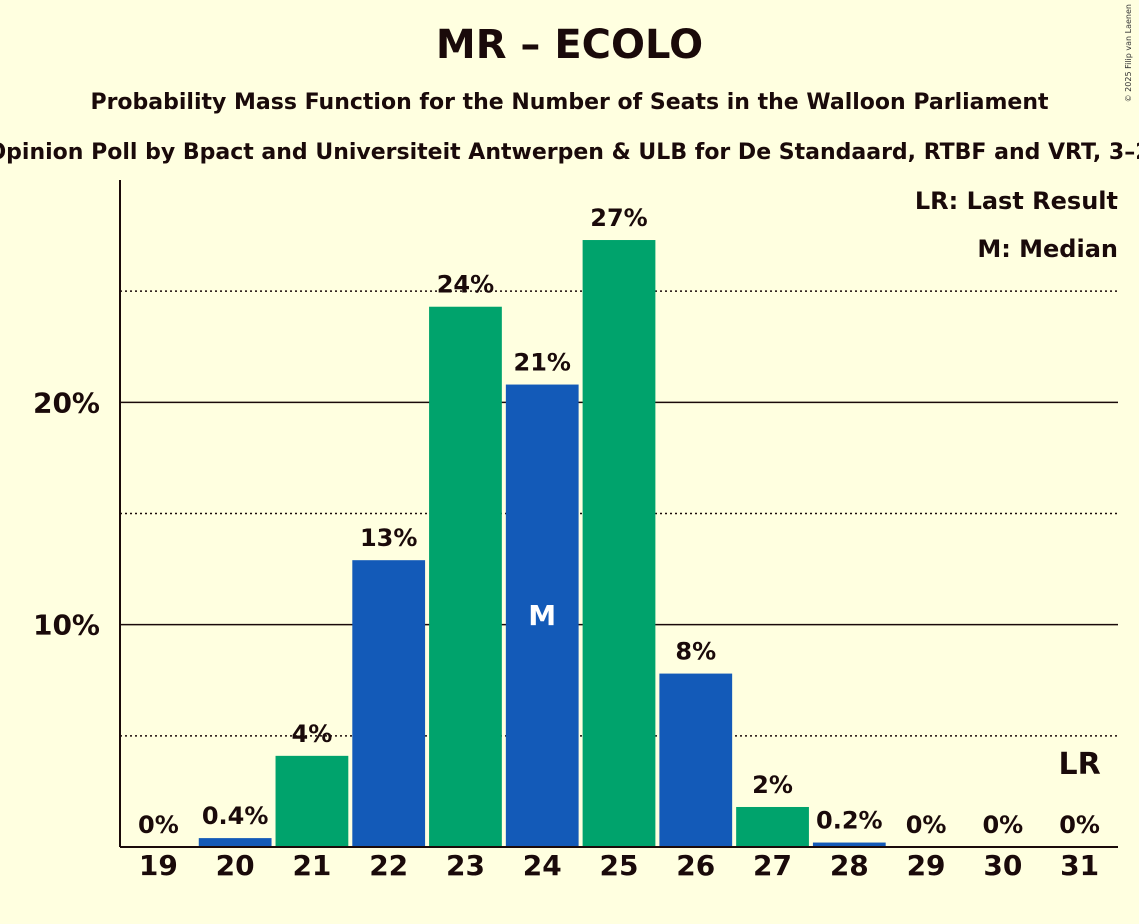 This screenshot has width=1139, height=924. I want to click on x-tick-26: 26, so click(695, 865).